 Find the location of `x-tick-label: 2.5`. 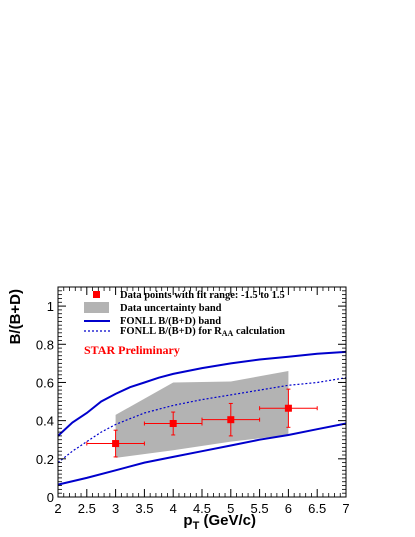

x-tick-label: 2.5 is located at coordinates (87, 508).